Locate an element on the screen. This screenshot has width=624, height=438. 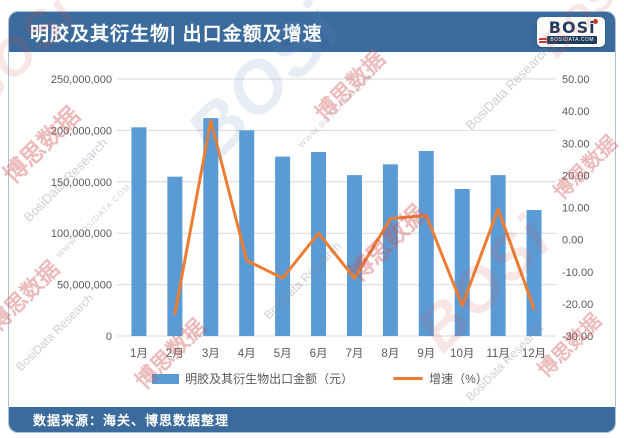
right-axis-label: -30.00 is located at coordinates (577, 337).